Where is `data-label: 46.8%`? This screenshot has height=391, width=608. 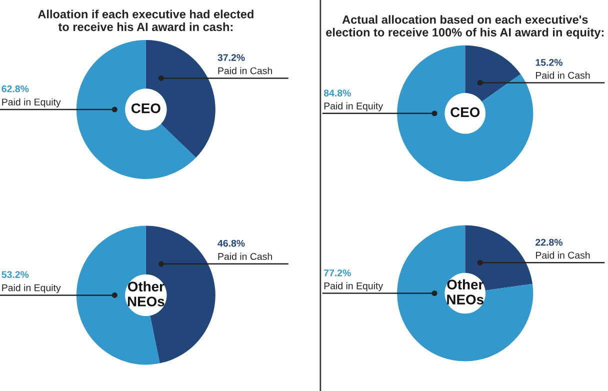 data-label: 46.8% is located at coordinates (231, 243).